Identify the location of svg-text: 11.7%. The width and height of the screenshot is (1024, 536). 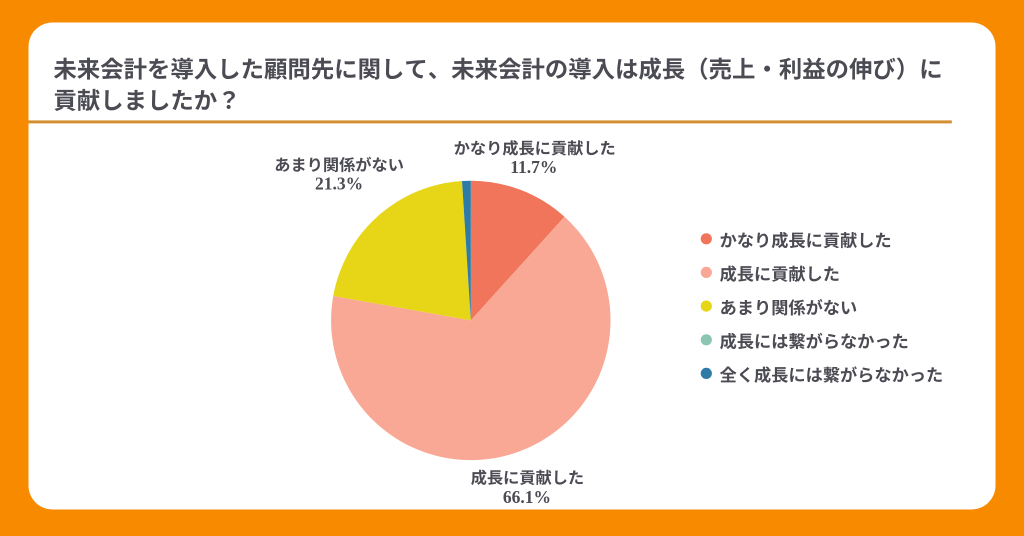
(533, 167).